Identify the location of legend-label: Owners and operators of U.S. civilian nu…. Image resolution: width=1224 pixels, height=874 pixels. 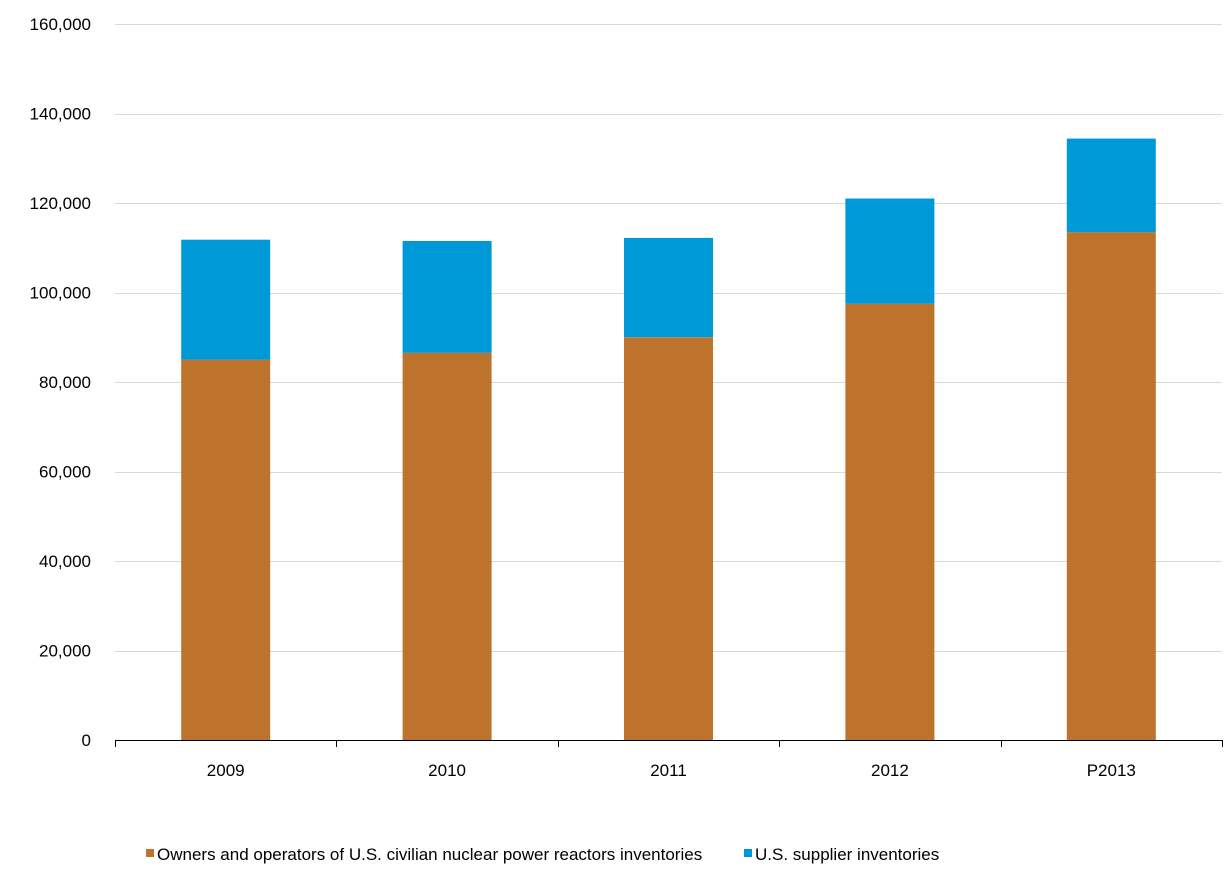
(429, 854).